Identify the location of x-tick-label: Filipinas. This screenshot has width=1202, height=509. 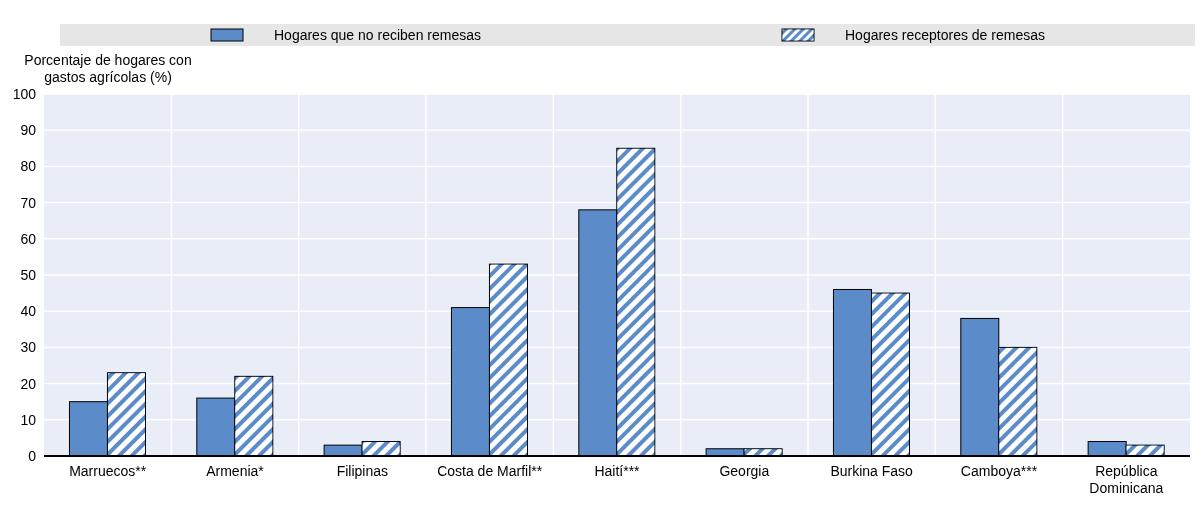
(362, 471).